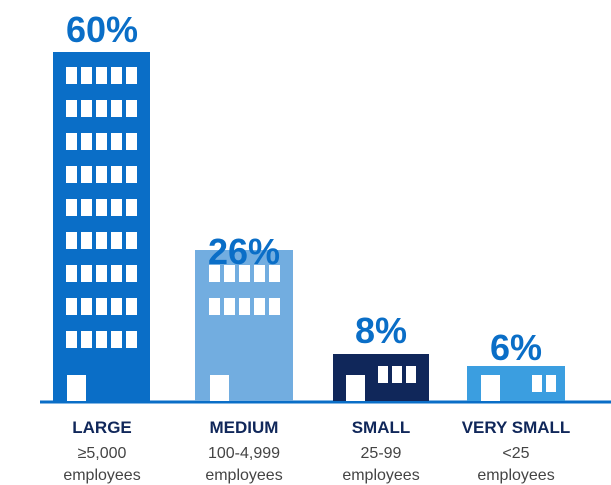  I want to click on category-label: MEDIUM, so click(244, 427).